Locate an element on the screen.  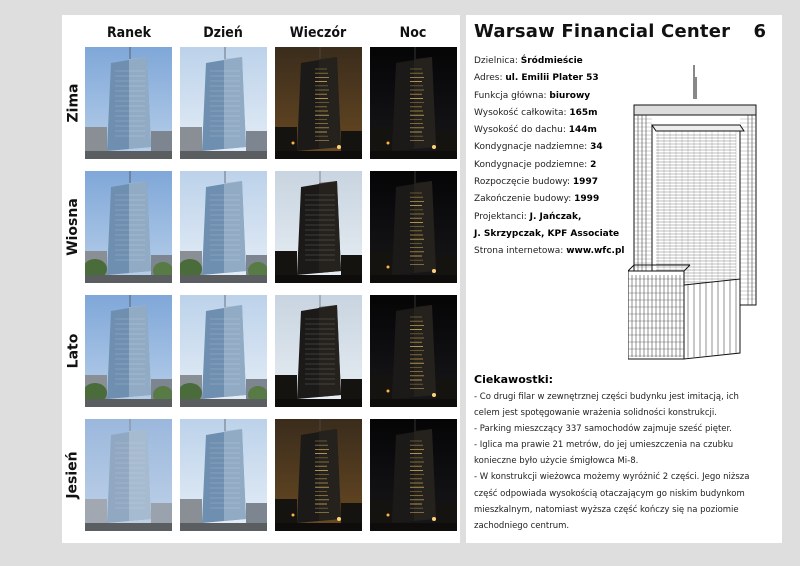
detail-website: Strona internetowa: www.wfc.pl is located at coordinates (549, 251).